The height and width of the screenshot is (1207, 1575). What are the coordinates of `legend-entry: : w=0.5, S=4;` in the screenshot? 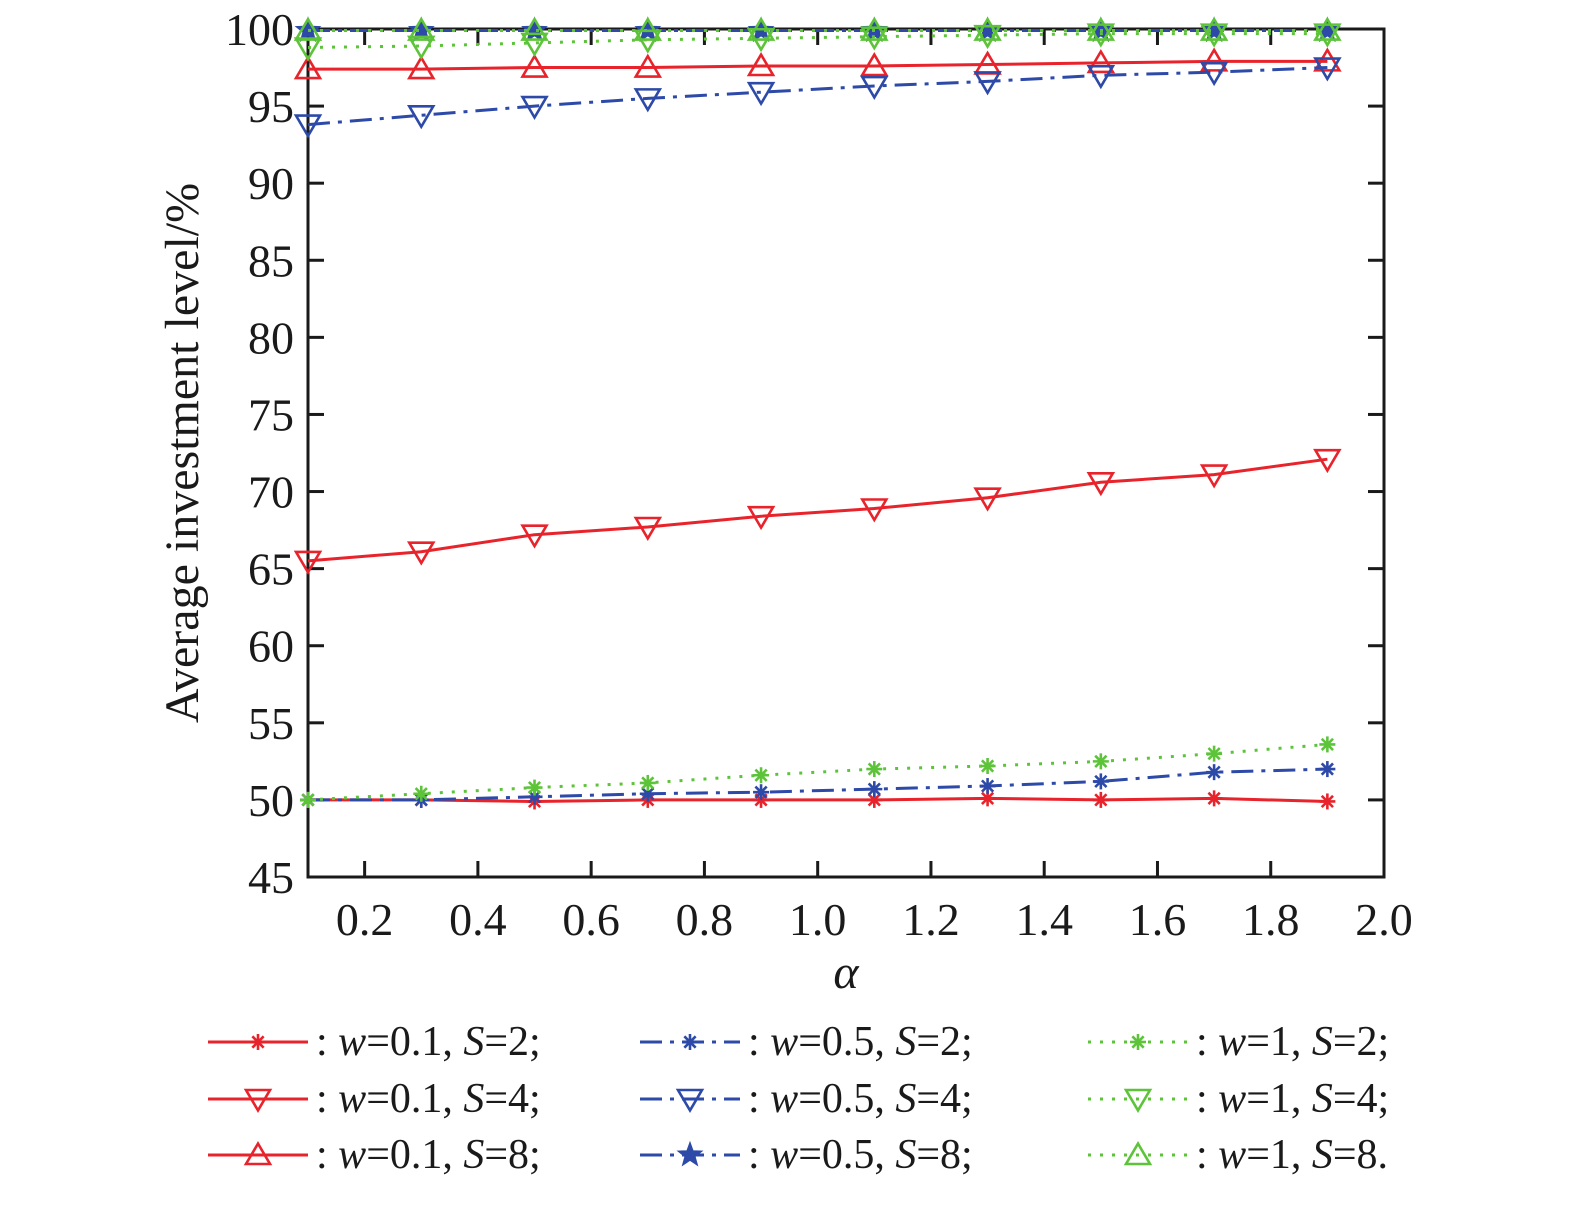 It's located at (806, 1099).